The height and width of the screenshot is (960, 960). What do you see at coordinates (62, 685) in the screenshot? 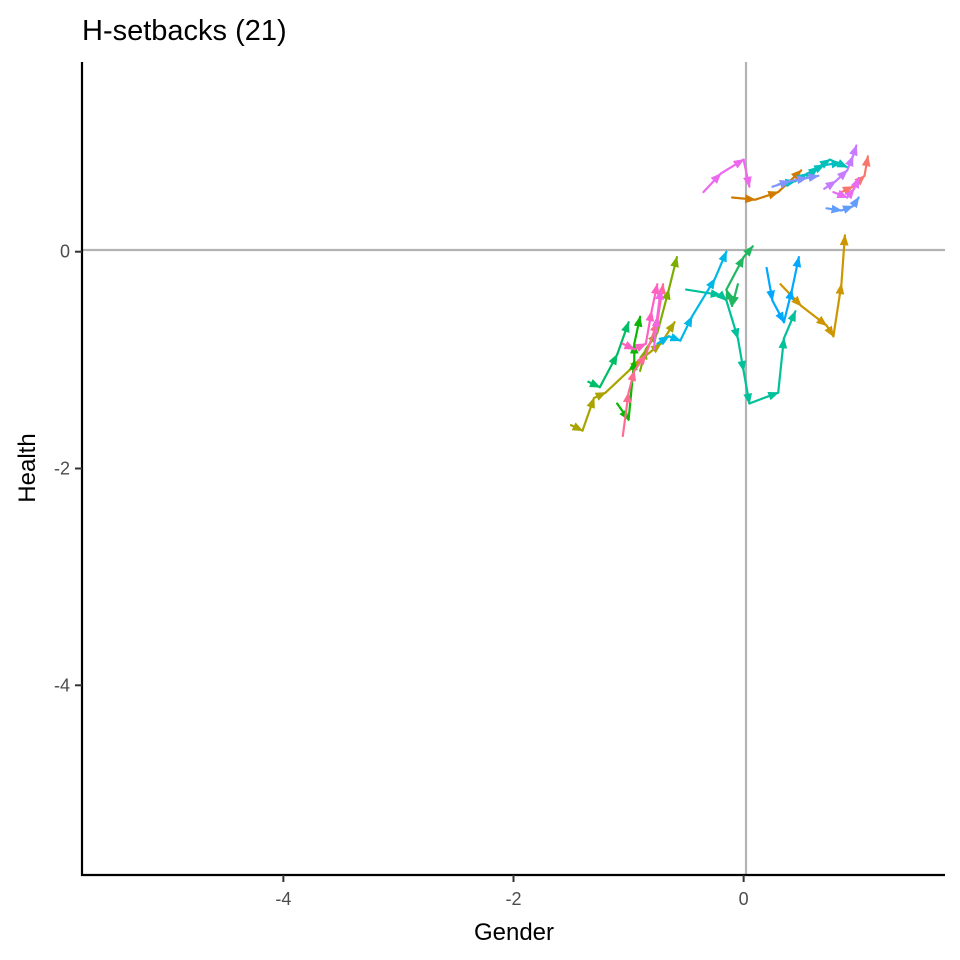
I see `y-tick-label: -4` at bounding box center [62, 685].